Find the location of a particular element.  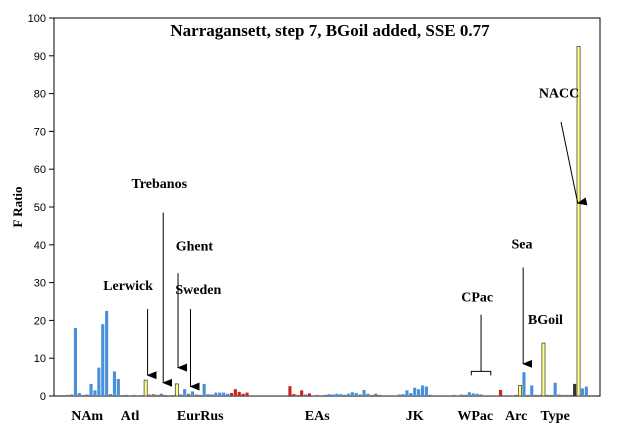

y-tick-label: 20 is located at coordinates (40, 321).